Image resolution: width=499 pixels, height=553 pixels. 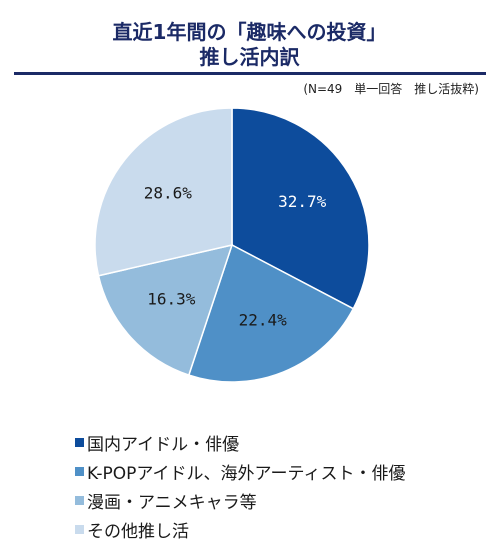 What do you see at coordinates (168, 192) in the screenshot?
I see `slice-label-4: 28.6%` at bounding box center [168, 192].